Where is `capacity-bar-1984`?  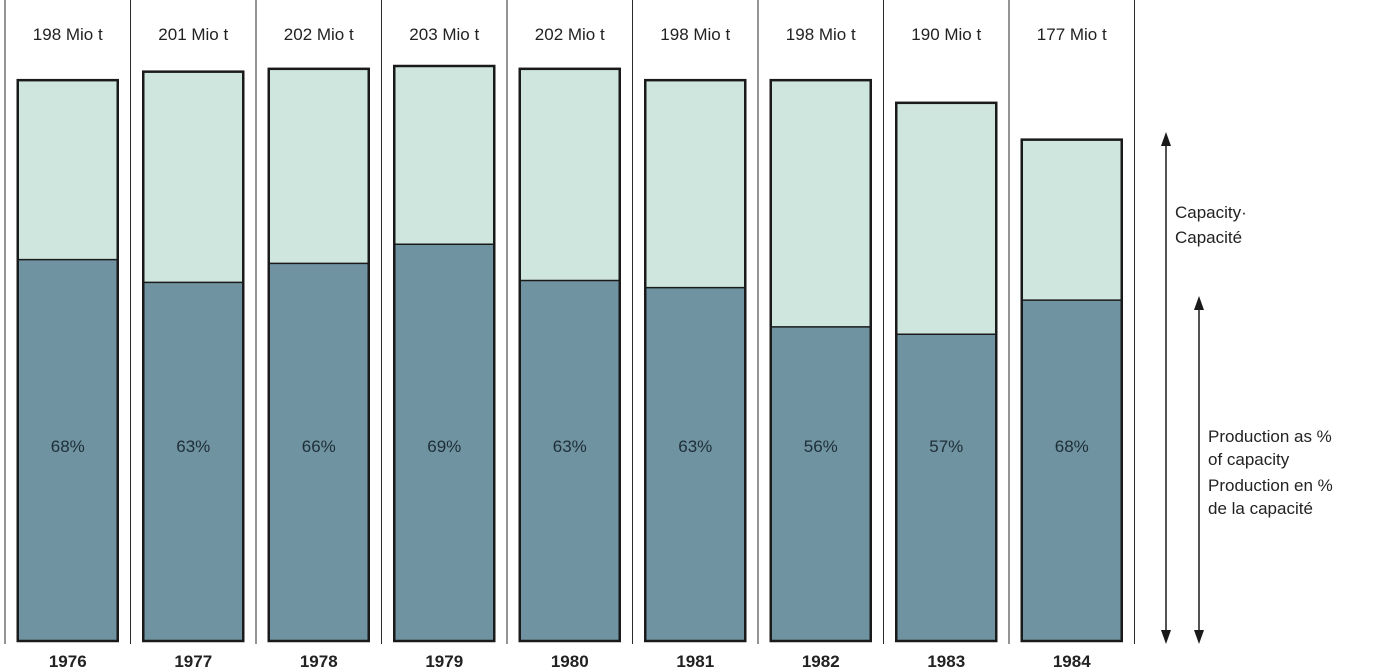 capacity-bar-1984 is located at coordinates (1071, 220).